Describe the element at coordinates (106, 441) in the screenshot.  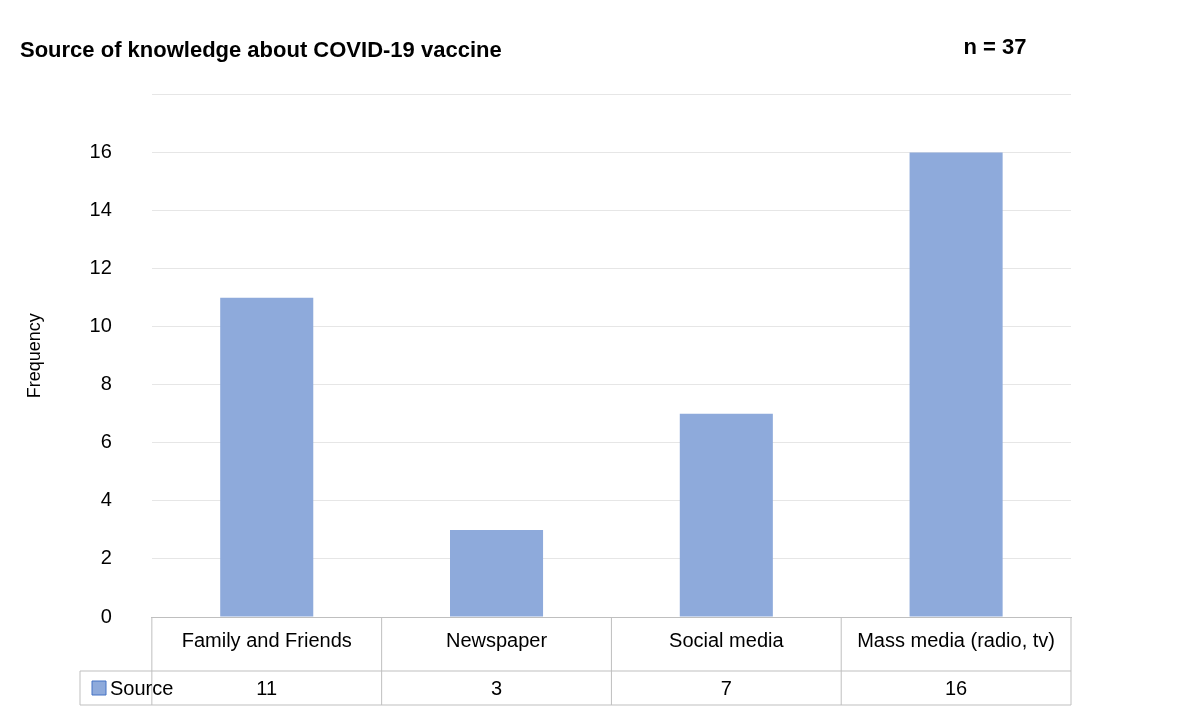
I see `y-tick-label: 6` at that location.